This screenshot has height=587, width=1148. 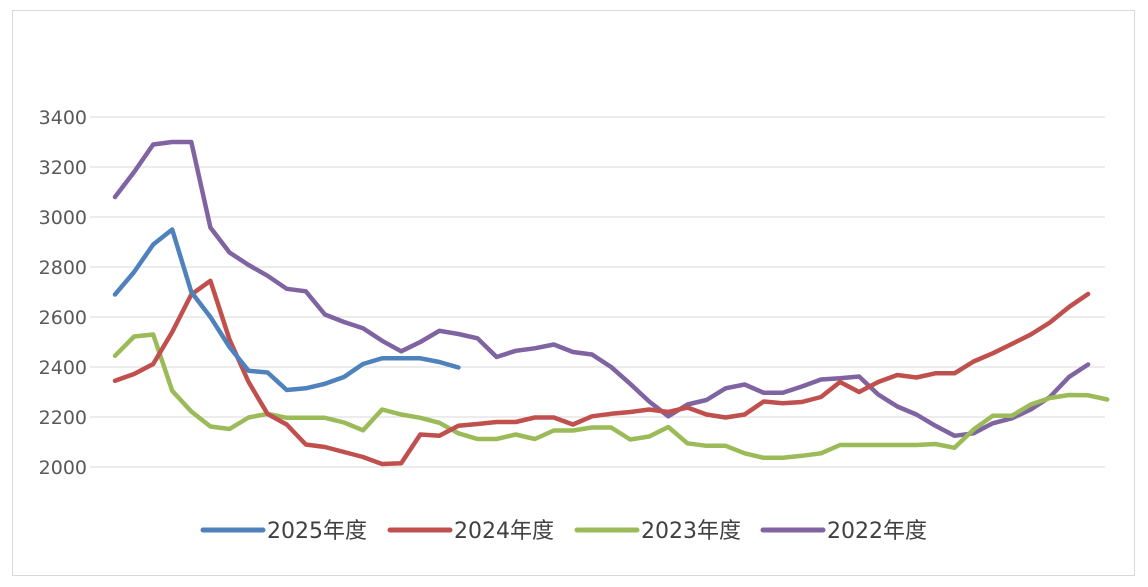 I want to click on y-tick-label: 2200, so click(x=63, y=418).